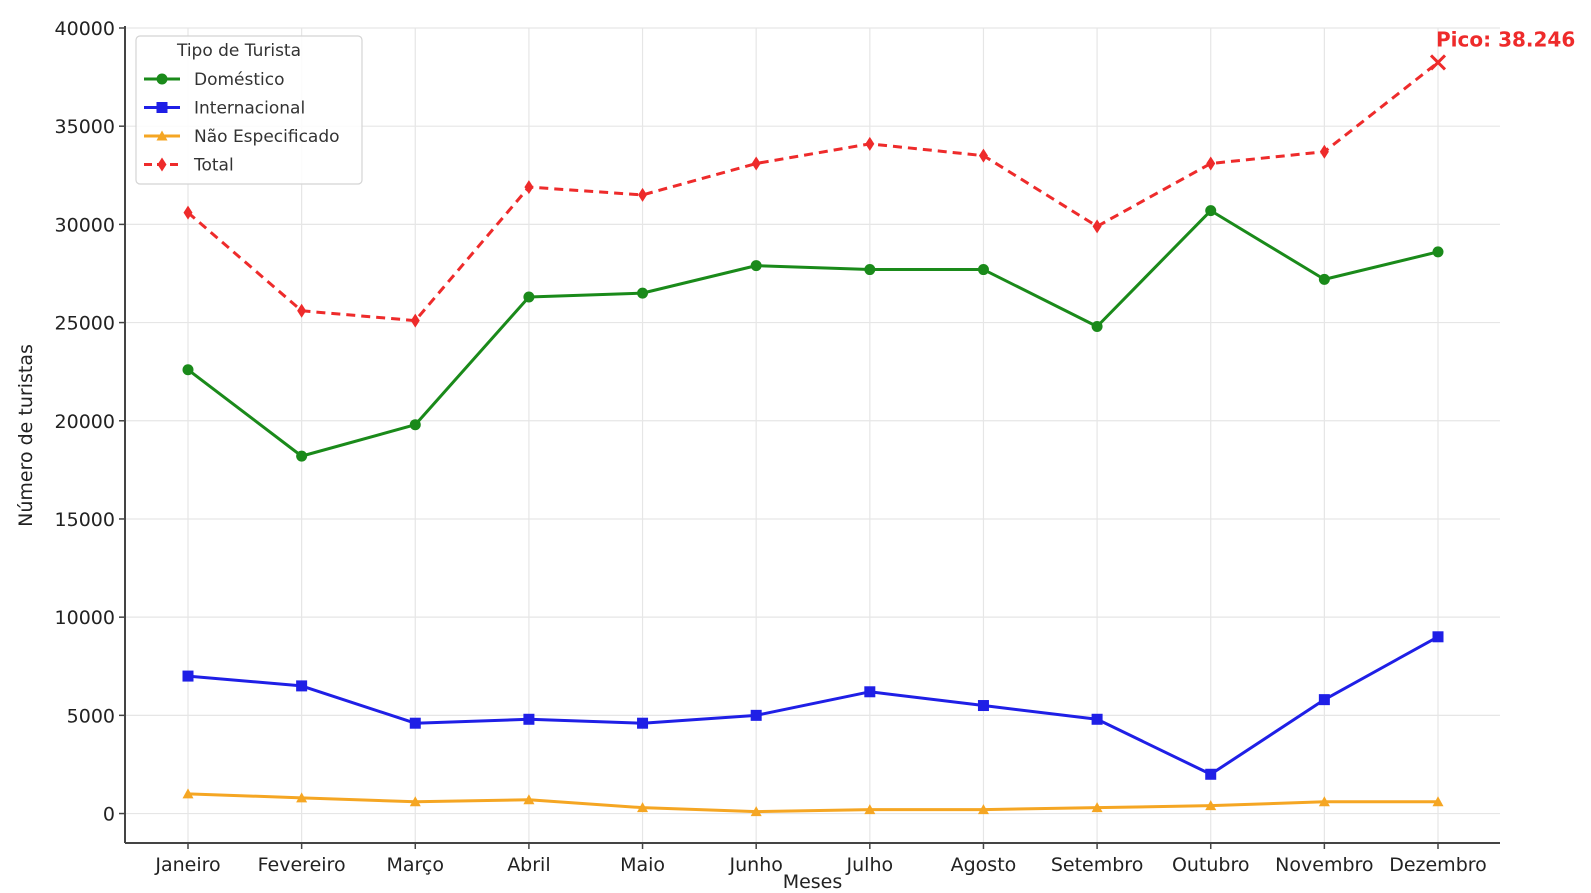 This screenshot has width=1591, height=893. I want to click on legend-label-domestico: Doméstico, so click(239, 80).